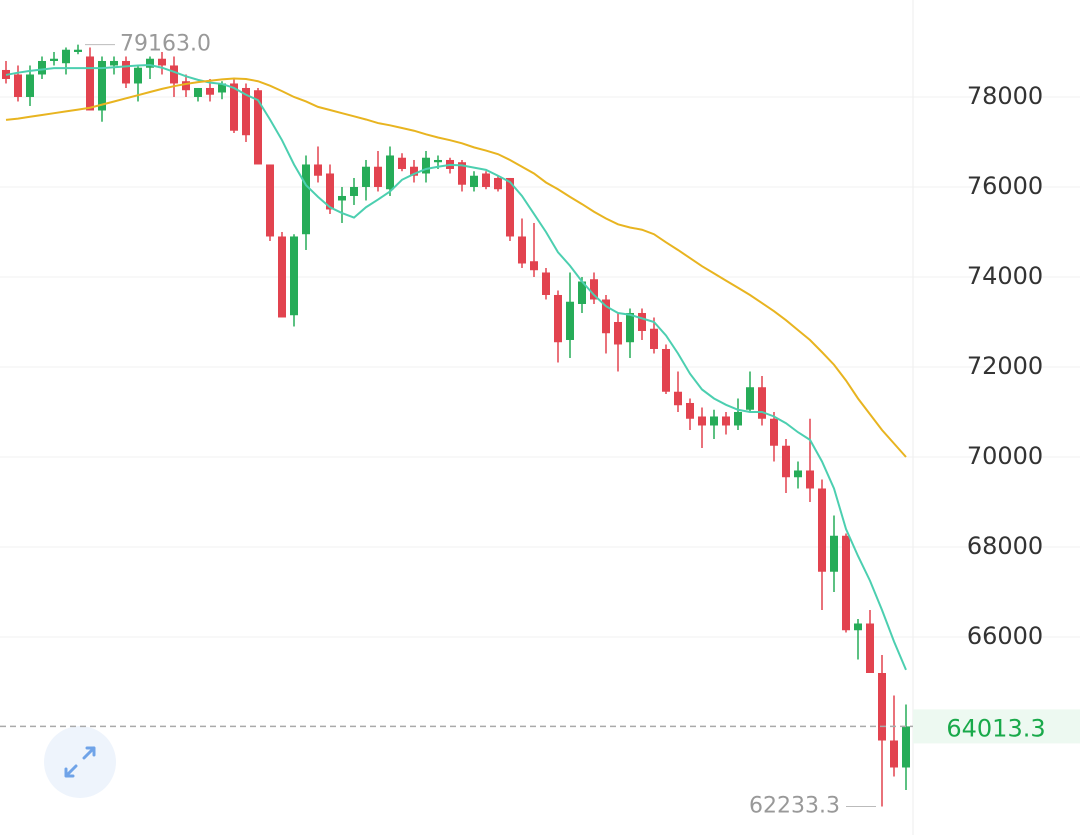  Describe the element at coordinates (1005, 456) in the screenshot. I see `y-tick-label: 70000` at that location.